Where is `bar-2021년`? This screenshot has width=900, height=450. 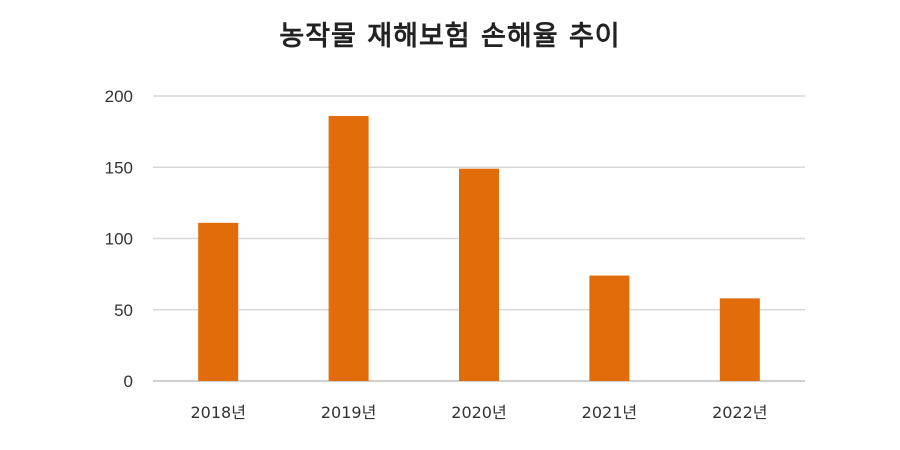
bar-2021년 is located at coordinates (609, 328).